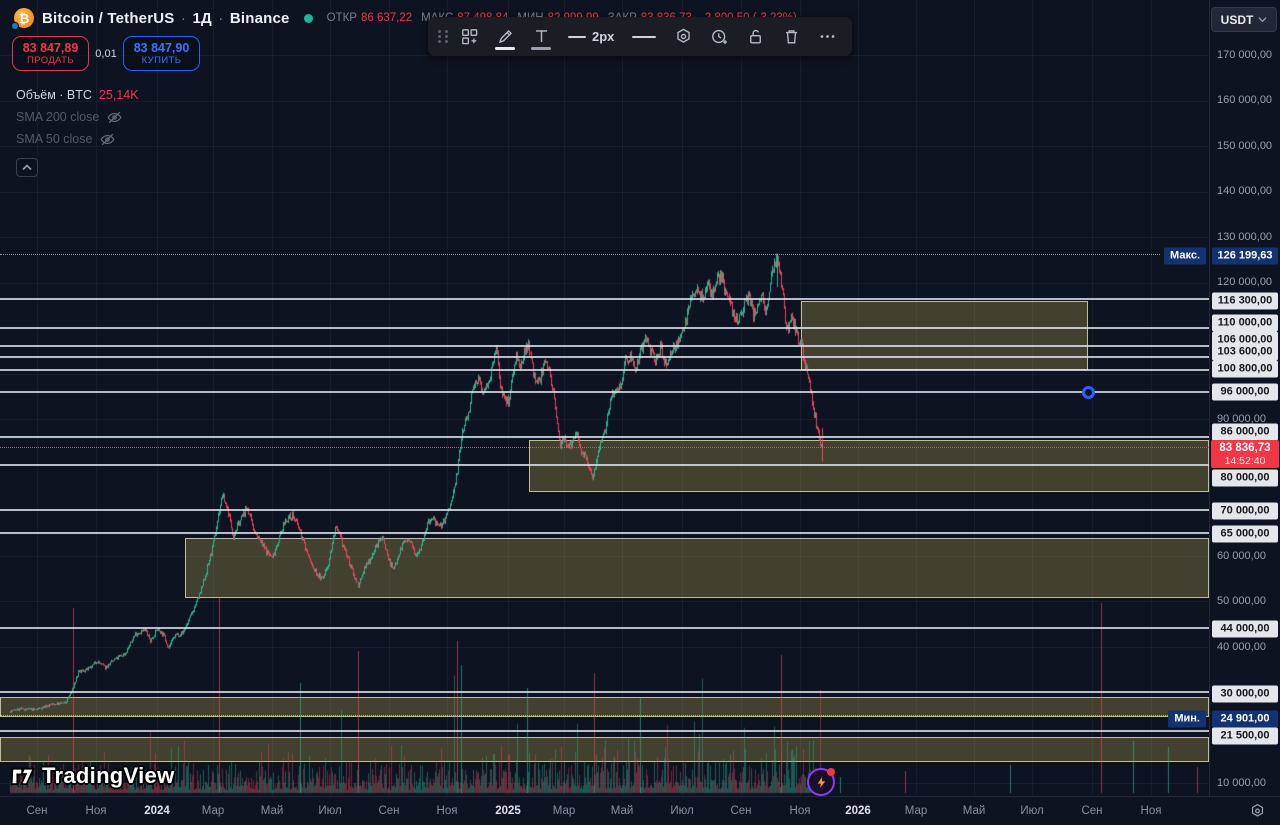  I want to click on price-level-label: 80 000,00, so click(1245, 478).